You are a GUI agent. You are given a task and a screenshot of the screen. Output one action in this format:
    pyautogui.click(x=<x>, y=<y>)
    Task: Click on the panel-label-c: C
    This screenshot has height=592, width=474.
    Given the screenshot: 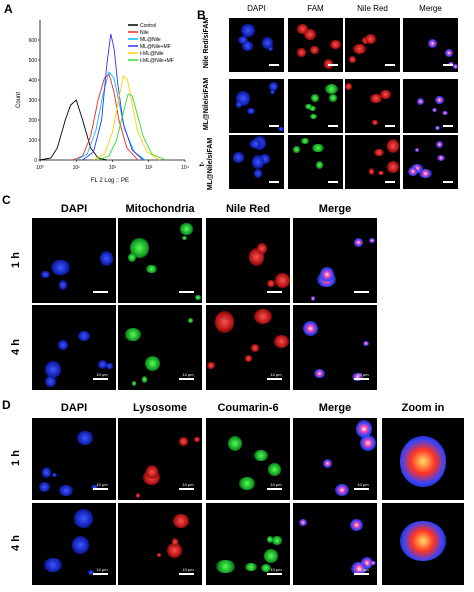 What is the action you would take?
    pyautogui.click(x=6, y=200)
    